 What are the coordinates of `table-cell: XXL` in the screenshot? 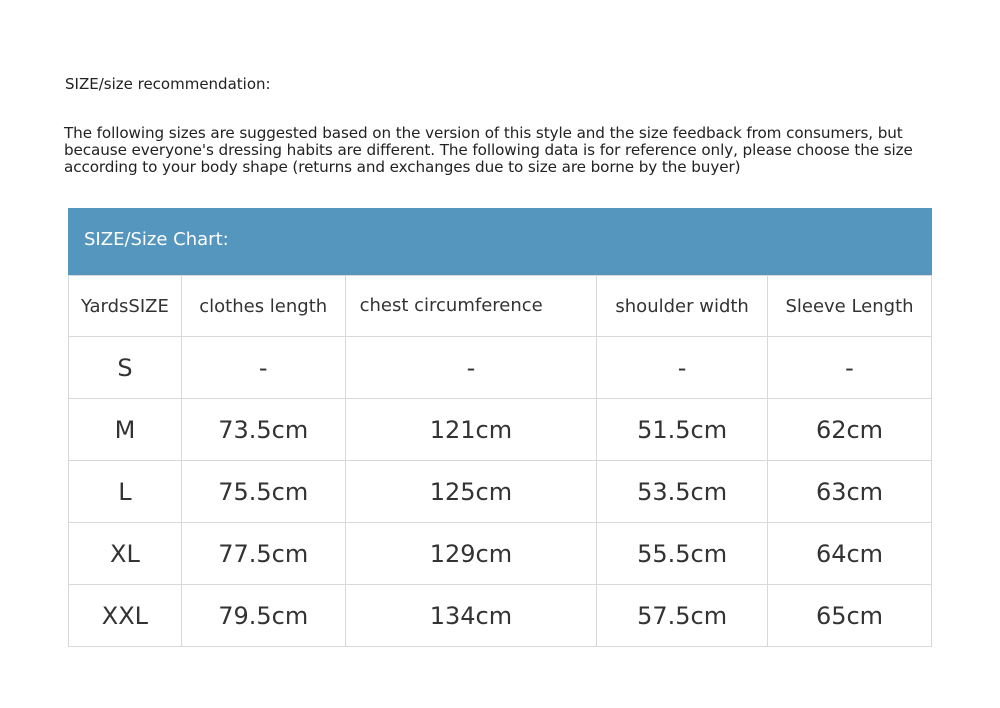 It's located at (125, 615).